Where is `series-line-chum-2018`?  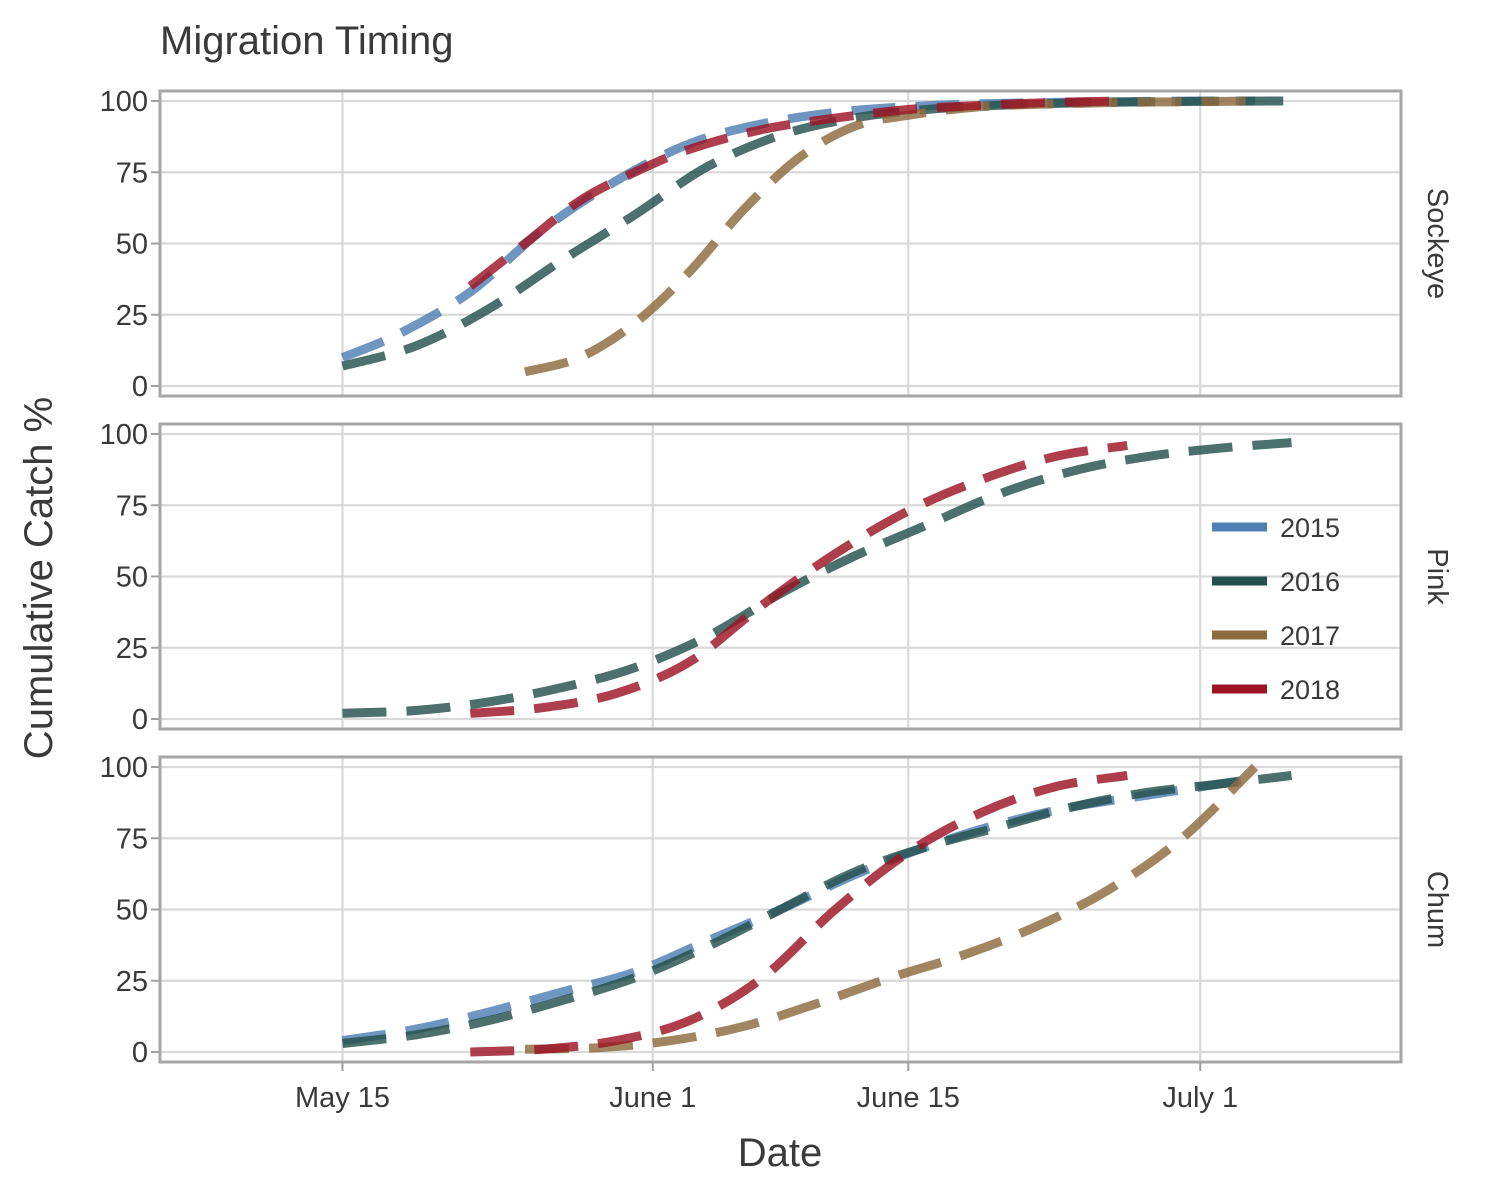 series-line-chum-2018 is located at coordinates (799, 914).